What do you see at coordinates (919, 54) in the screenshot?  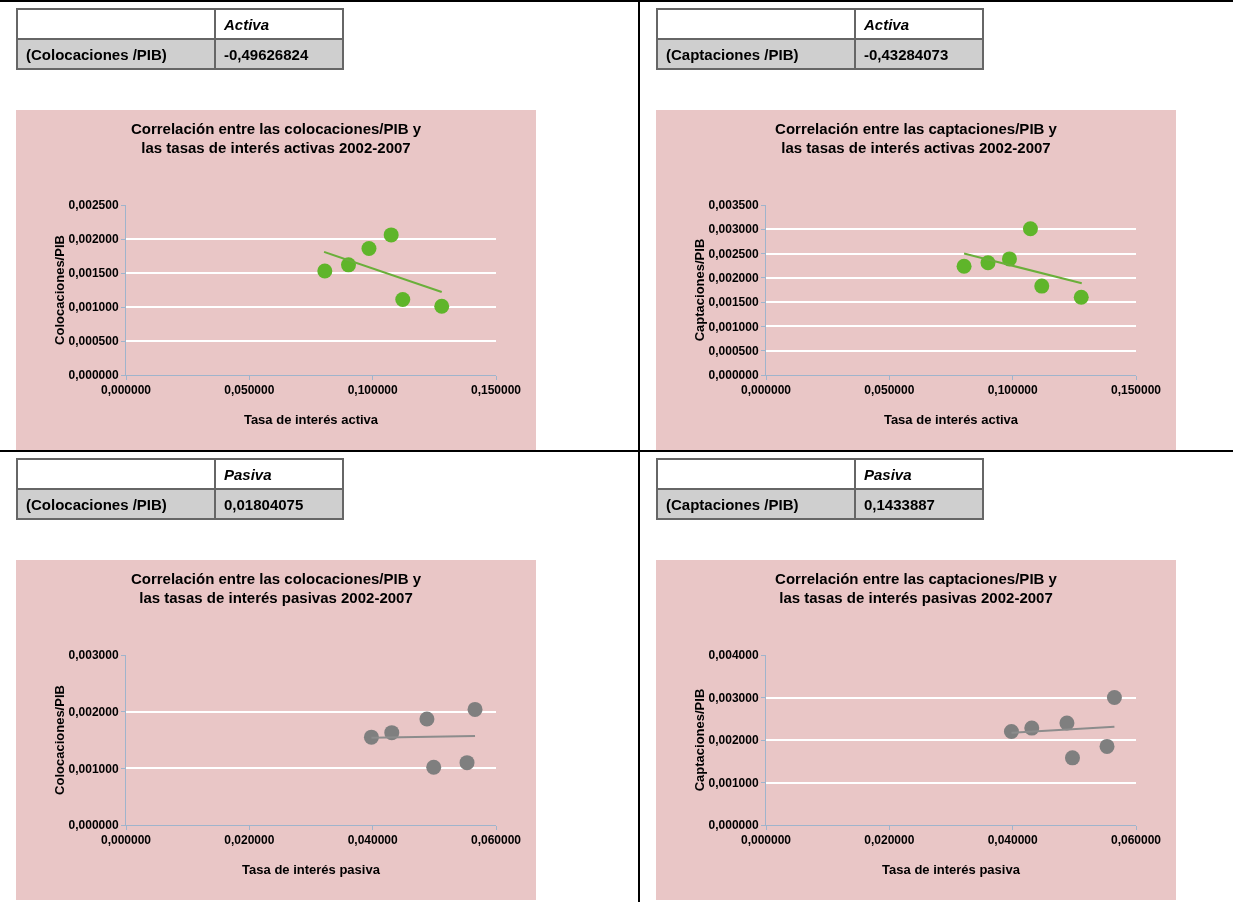 I see `text: -0,43284073` at bounding box center [919, 54].